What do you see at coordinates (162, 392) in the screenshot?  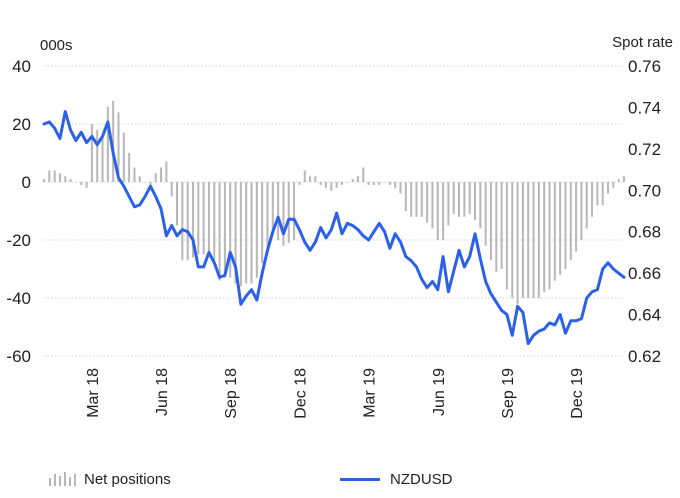 I see `x-tick-label: Jun 18` at bounding box center [162, 392].